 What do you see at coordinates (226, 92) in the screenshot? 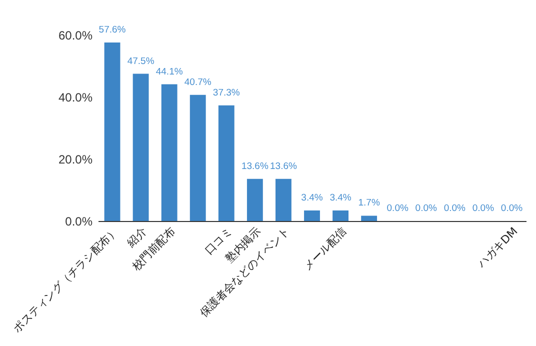
I see `data-label: 37.3%` at bounding box center [226, 92].